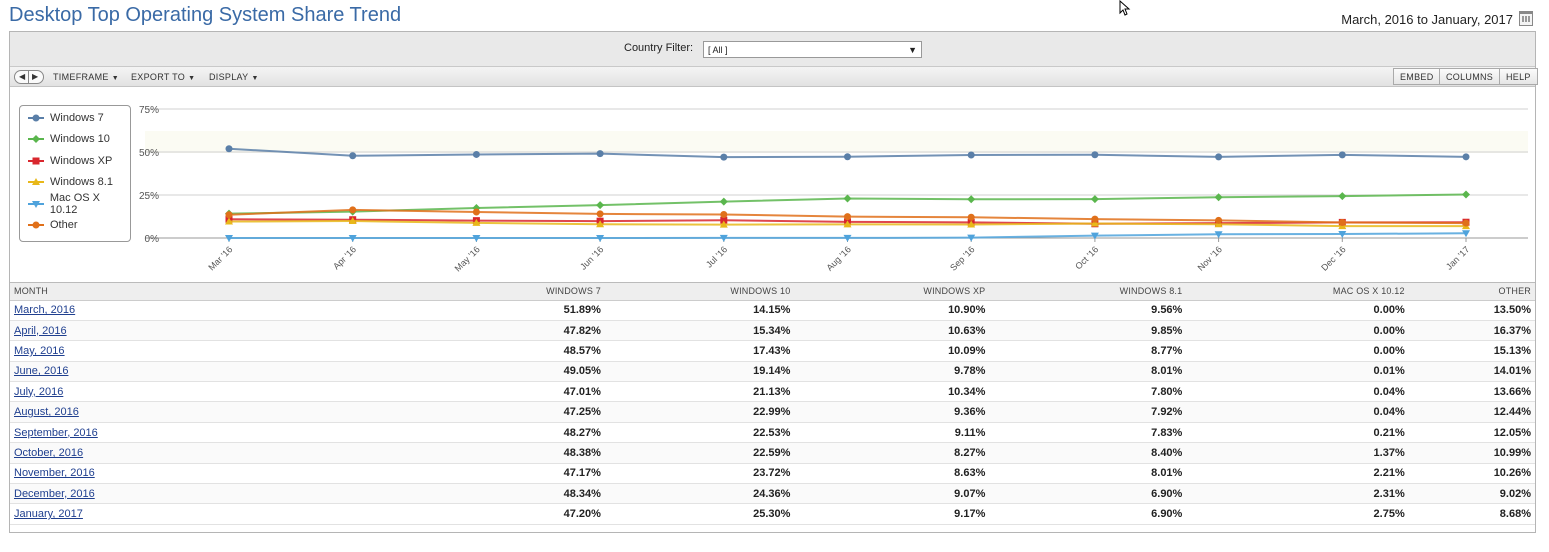 This screenshot has width=1549, height=552. Describe the element at coordinates (158, 77) in the screenshot. I see `export-label: EXPORT TO` at that location.